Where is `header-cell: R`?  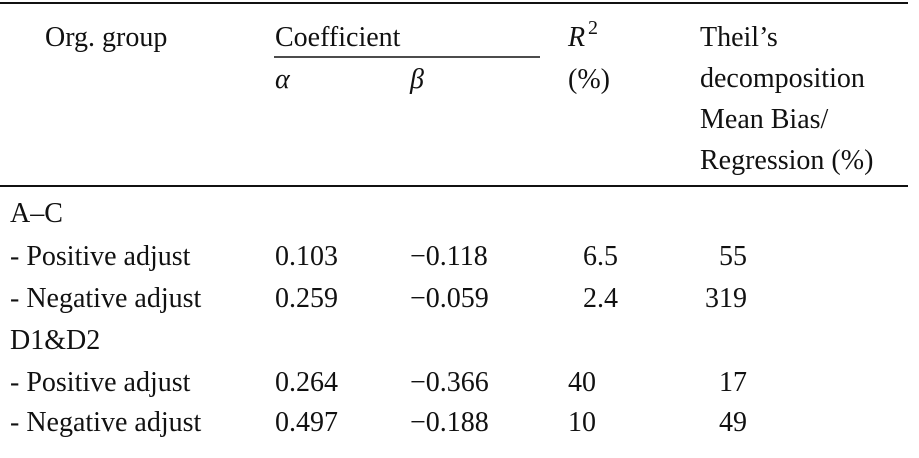 header-cell: R is located at coordinates (576, 37).